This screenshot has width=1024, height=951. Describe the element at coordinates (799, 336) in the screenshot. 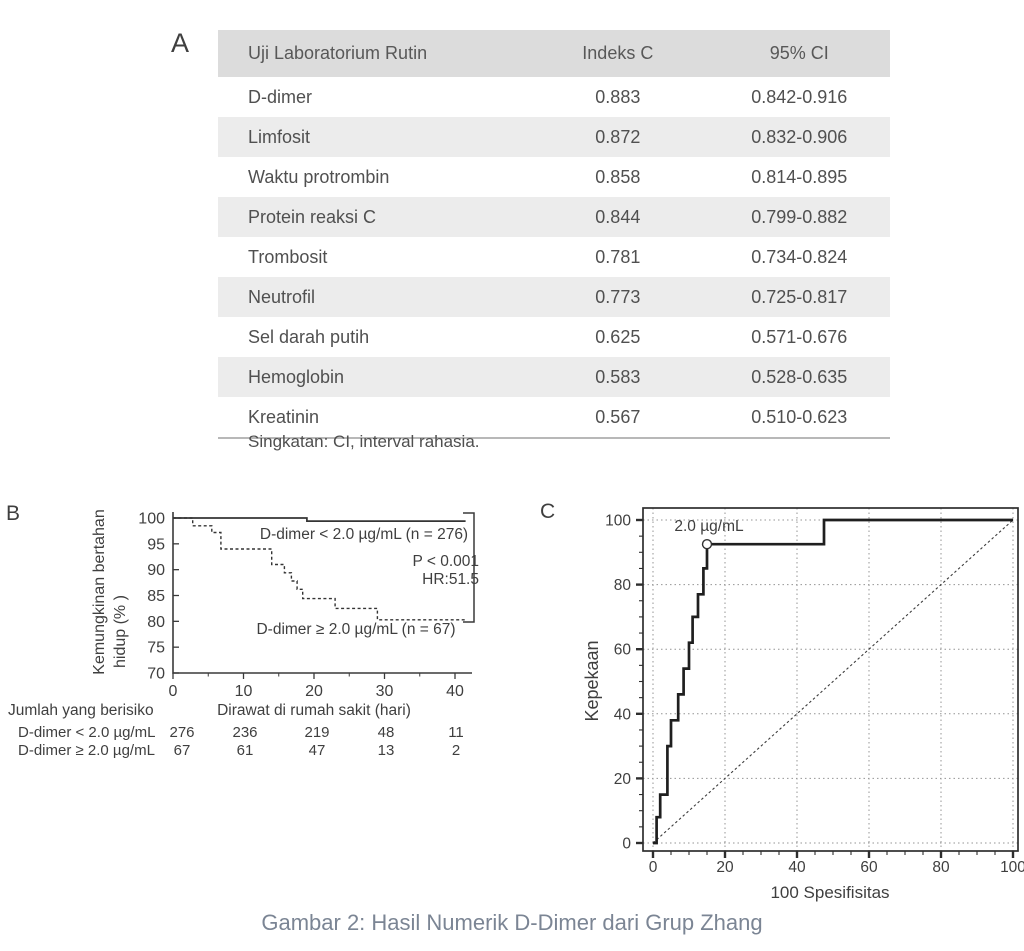

I see `ci-cell: 0.571-0.676` at that location.